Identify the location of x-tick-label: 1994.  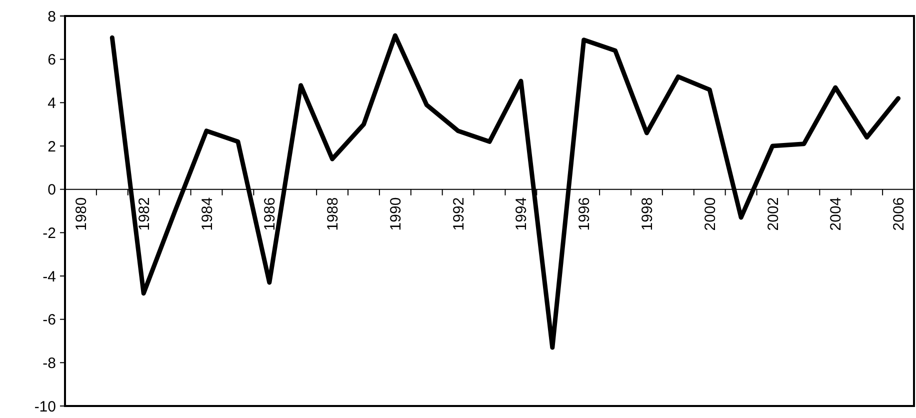
(521, 214).